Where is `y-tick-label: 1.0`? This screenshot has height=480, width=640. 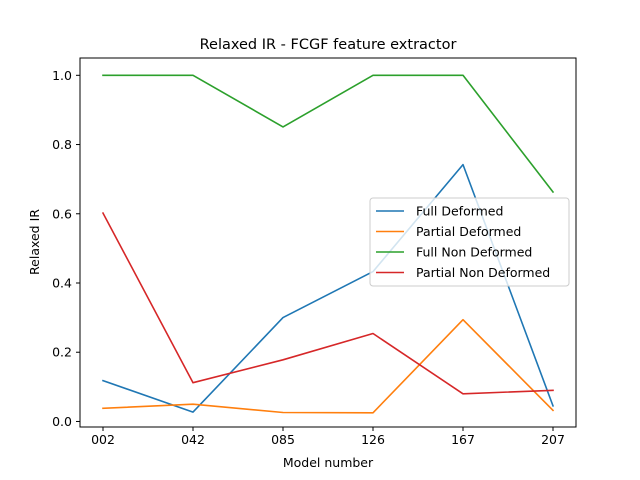
y-tick-label: 1.0 is located at coordinates (62, 75).